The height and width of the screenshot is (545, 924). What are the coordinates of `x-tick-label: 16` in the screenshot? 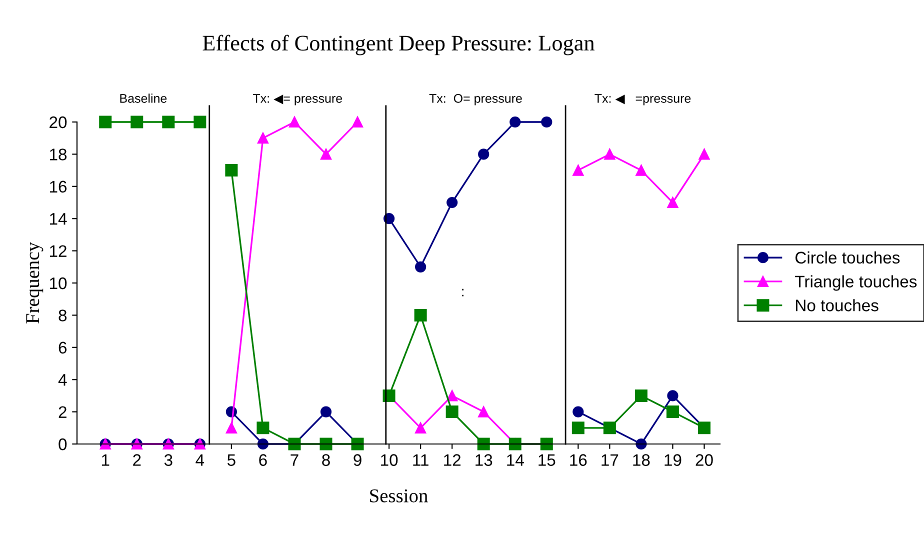 It's located at (578, 460).